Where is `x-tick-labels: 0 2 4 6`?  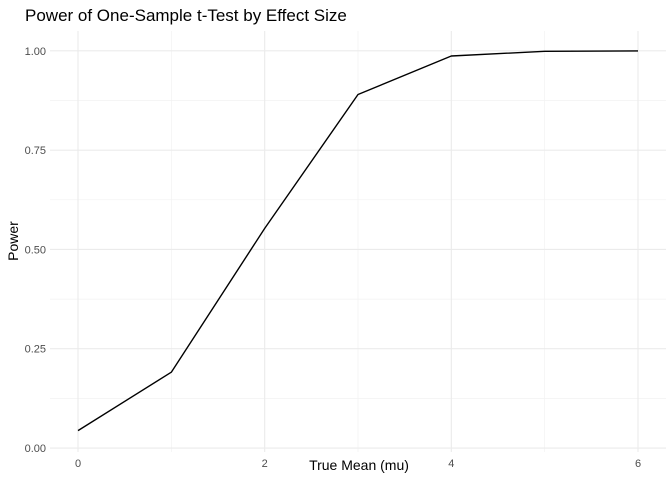
x-tick-labels: 0 2 4 6 is located at coordinates (358, 464).